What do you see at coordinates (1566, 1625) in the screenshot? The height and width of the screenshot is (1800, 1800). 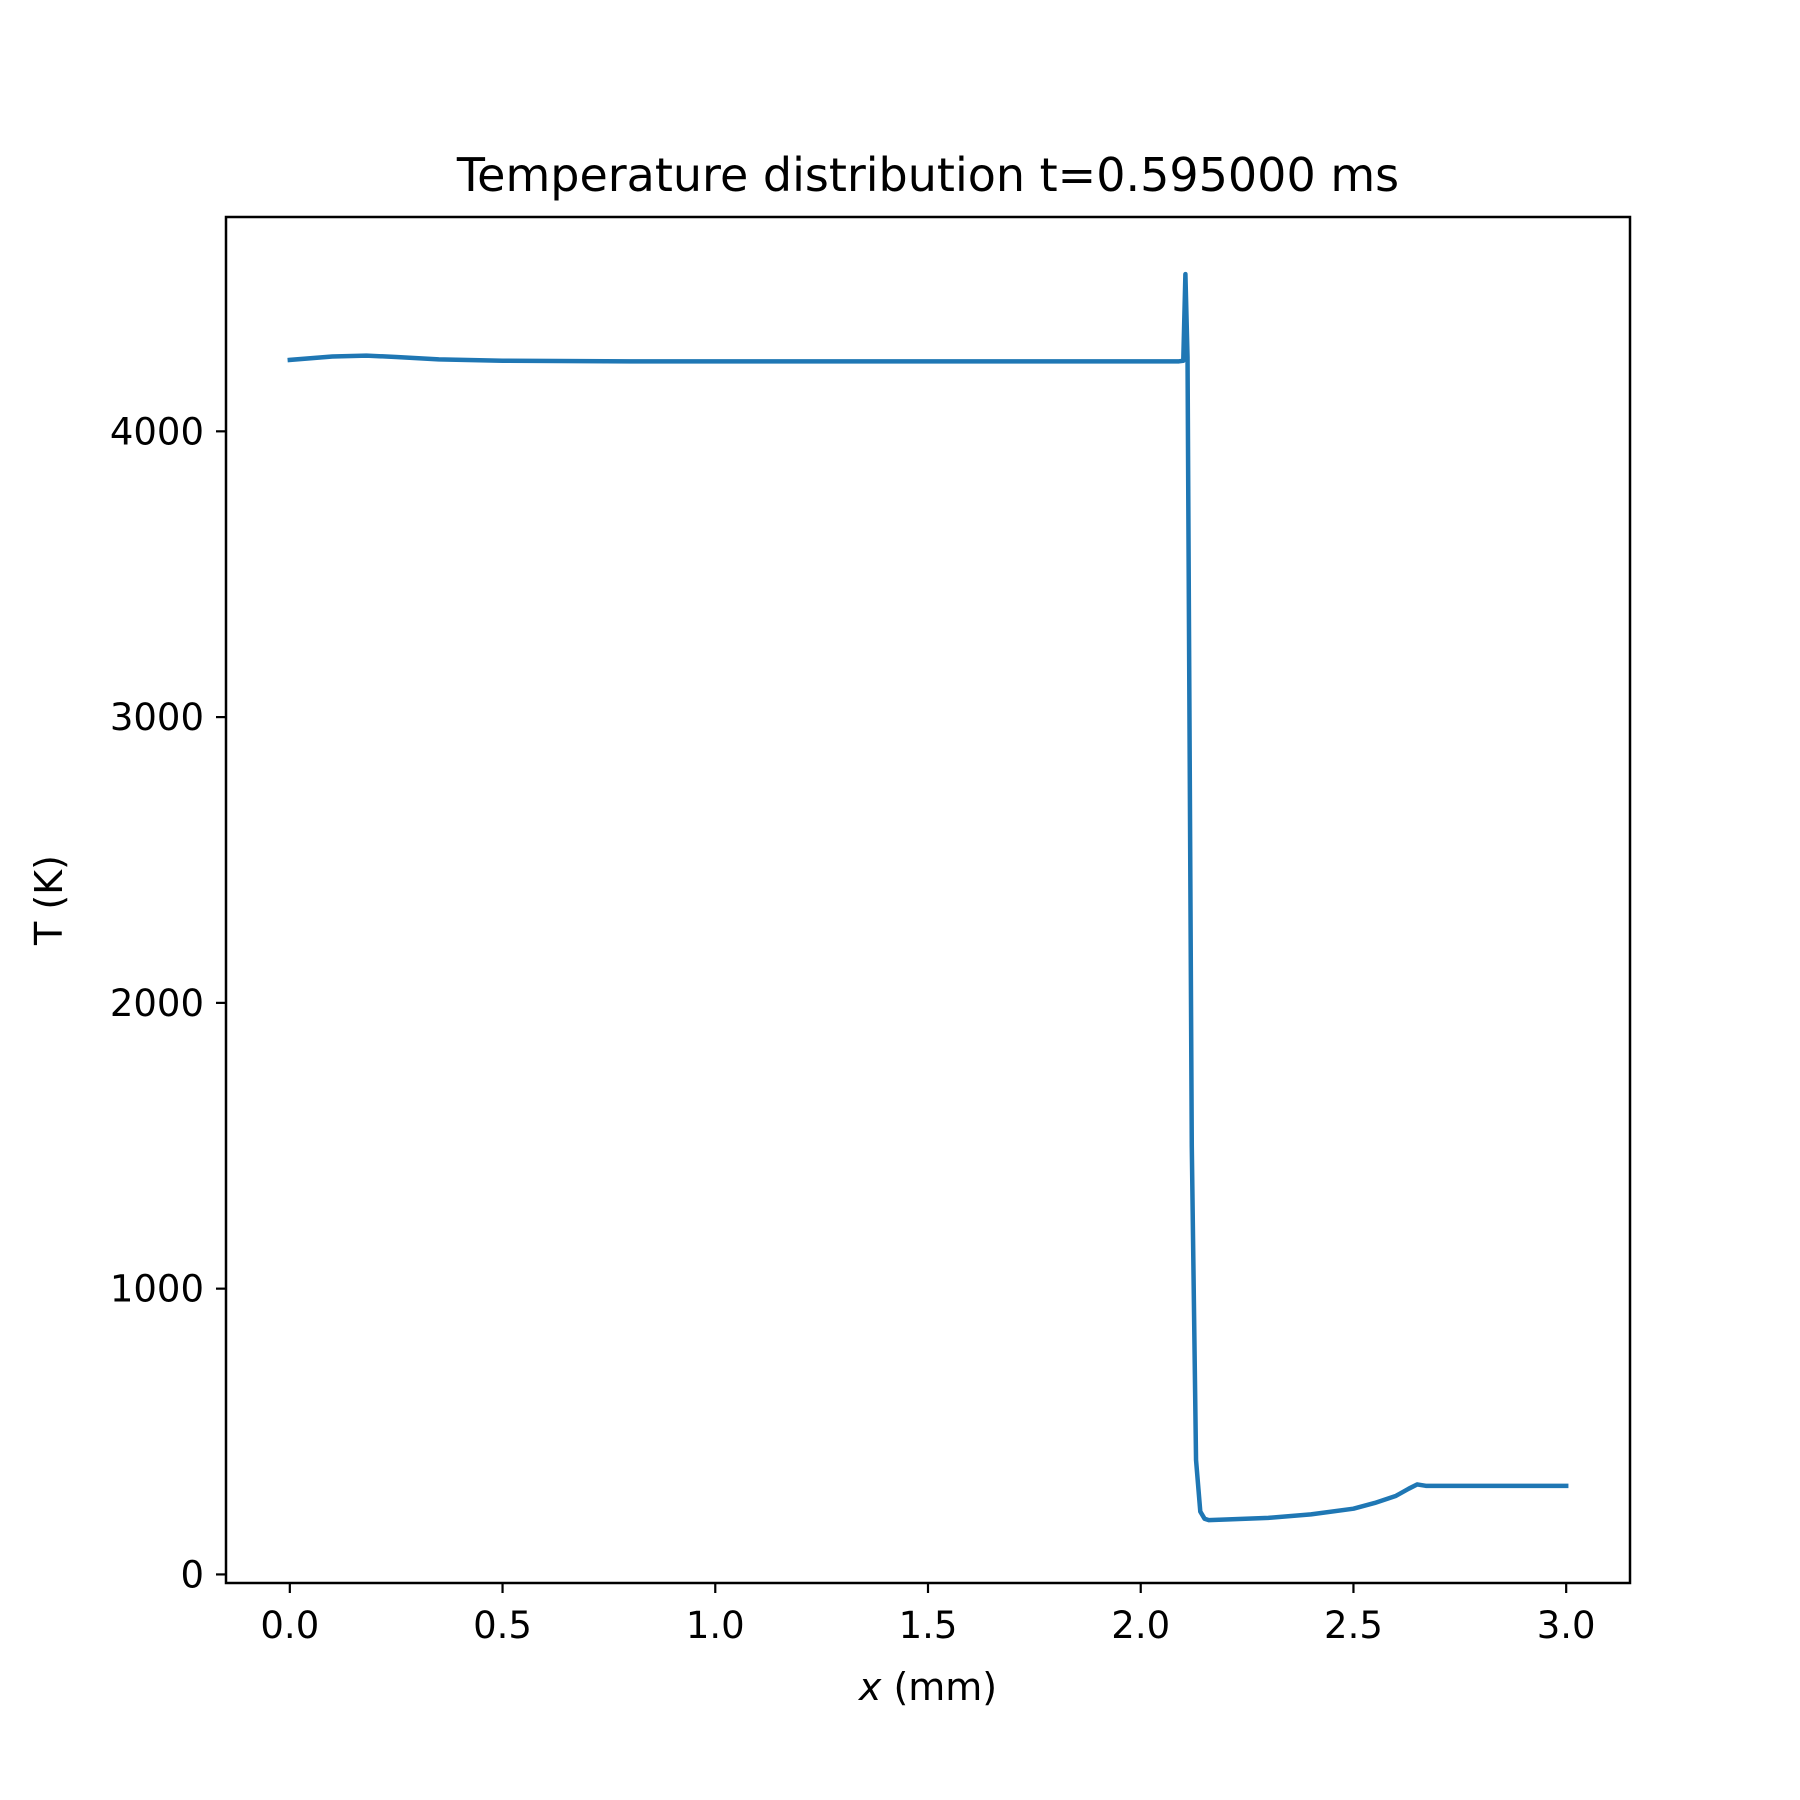 I see `x-tick-label: 3.0` at bounding box center [1566, 1625].